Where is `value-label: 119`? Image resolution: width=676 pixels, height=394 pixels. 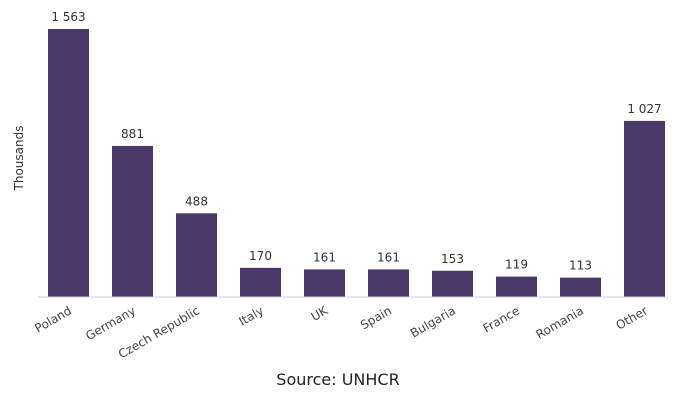
value-label: 119 is located at coordinates (516, 265).